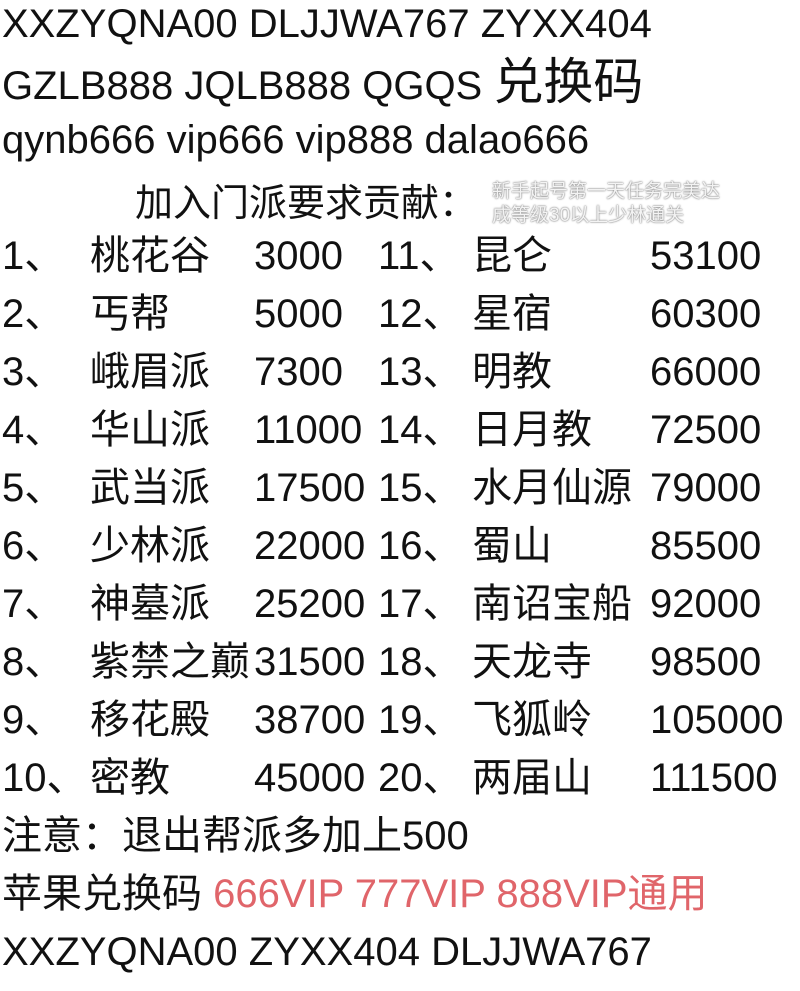 The image size is (800, 991). What do you see at coordinates (33, 314) in the screenshot?
I see `left-number: 2、` at bounding box center [33, 314].